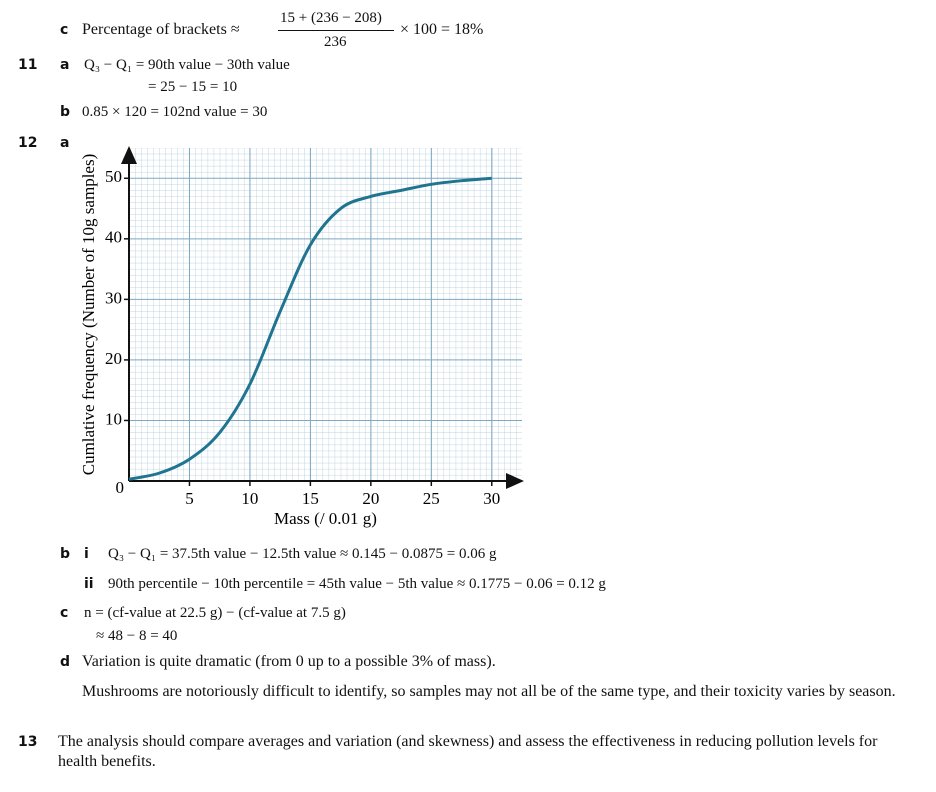  I want to click on y-tick-label: 20, so click(113, 358).